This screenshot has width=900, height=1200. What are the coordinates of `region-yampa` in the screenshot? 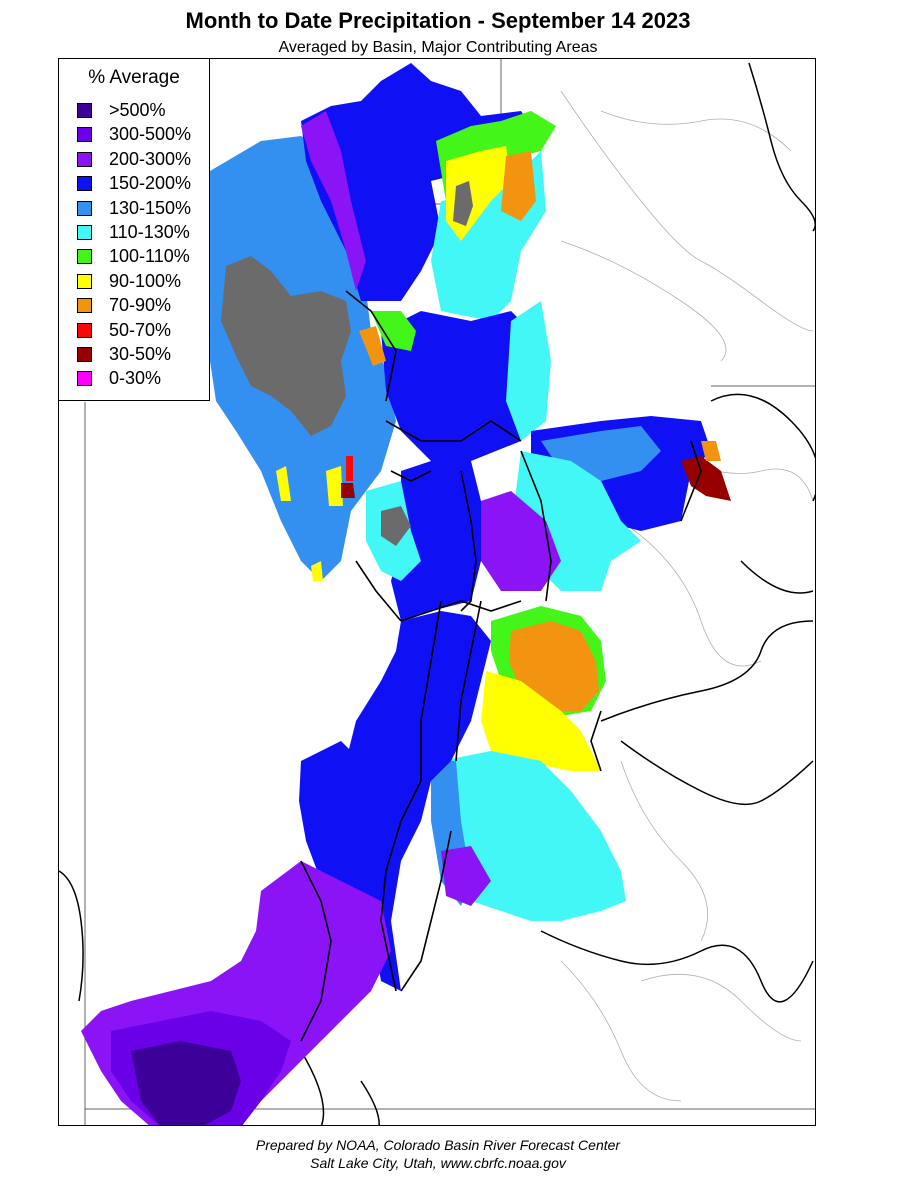 It's located at (528, 371).